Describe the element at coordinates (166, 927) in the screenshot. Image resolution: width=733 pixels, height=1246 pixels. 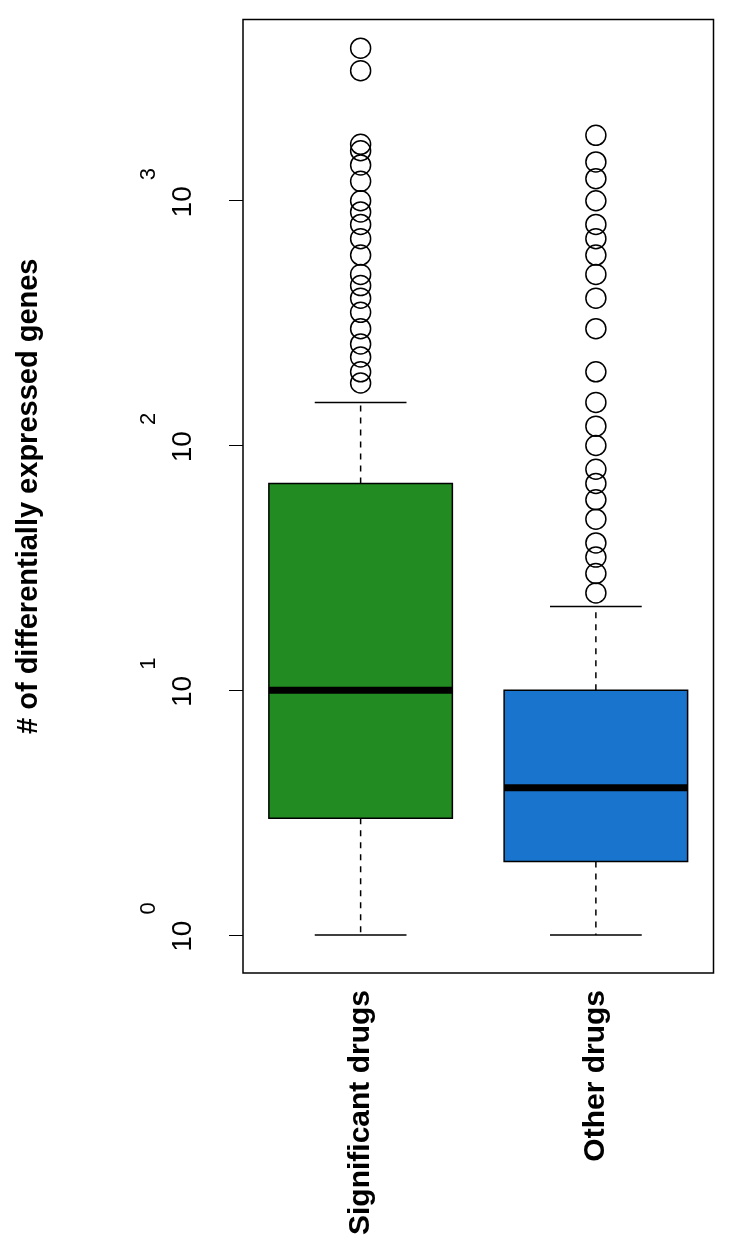
I see `y-tick-label: 10⁰` at that location.